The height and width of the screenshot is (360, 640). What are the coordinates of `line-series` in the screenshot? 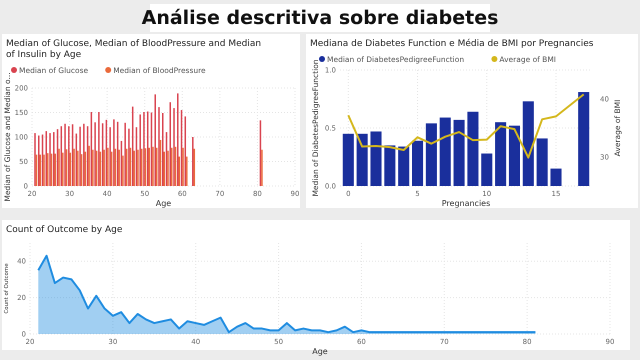 It's located at (466, 126).